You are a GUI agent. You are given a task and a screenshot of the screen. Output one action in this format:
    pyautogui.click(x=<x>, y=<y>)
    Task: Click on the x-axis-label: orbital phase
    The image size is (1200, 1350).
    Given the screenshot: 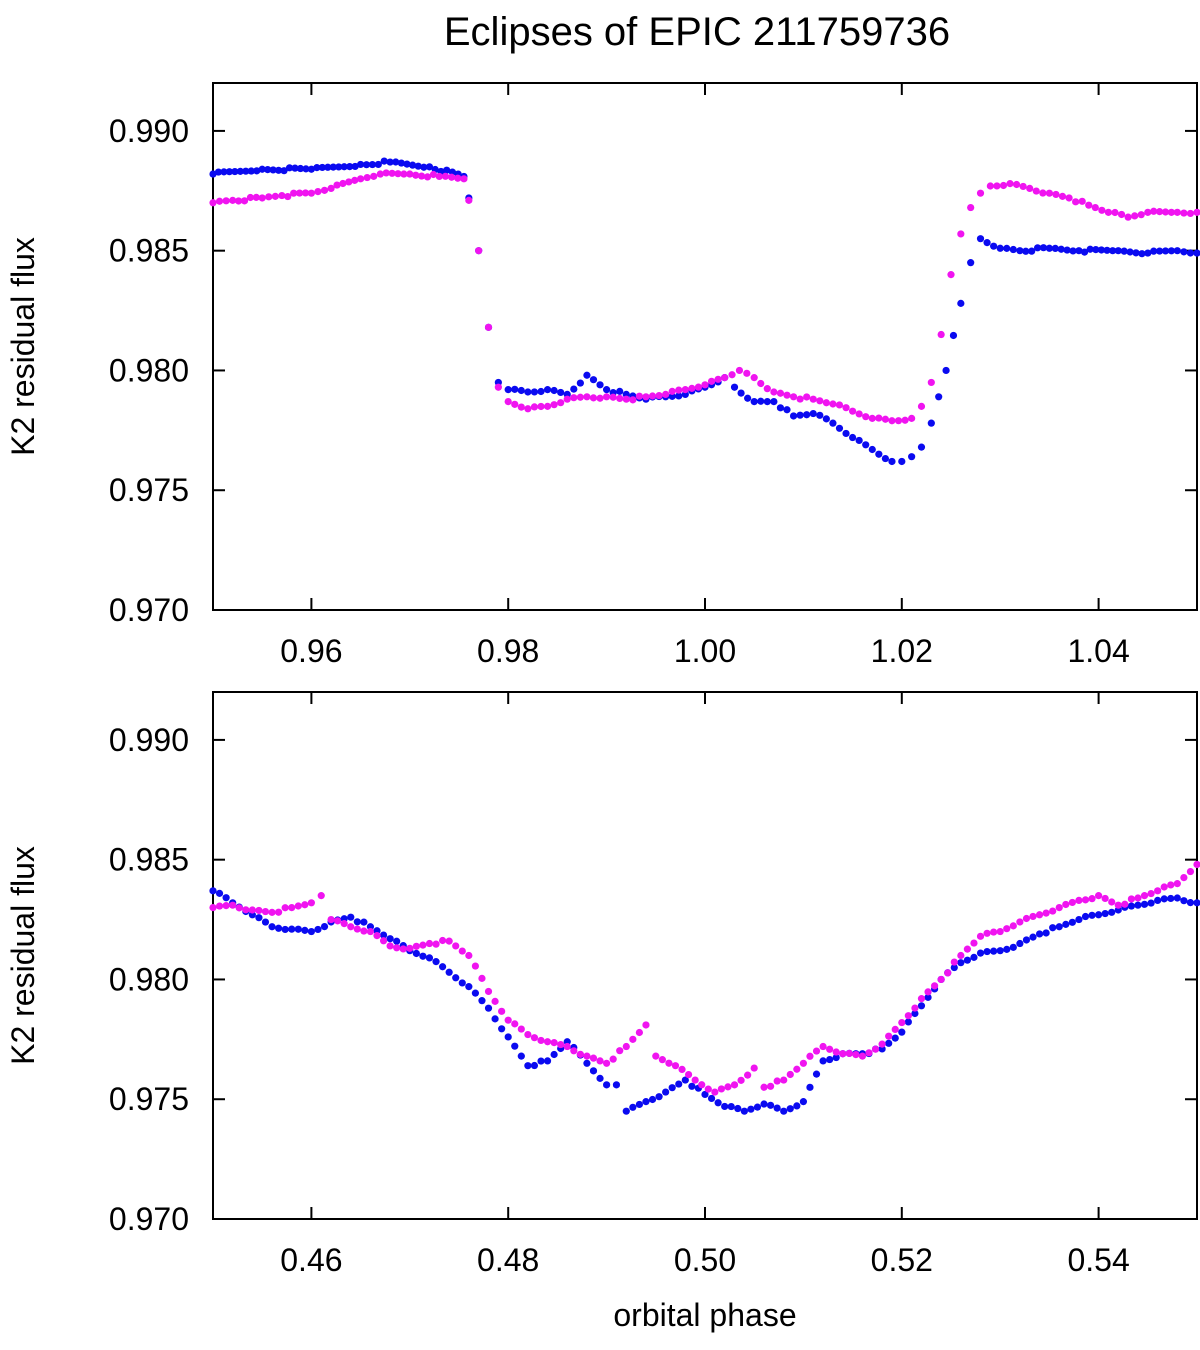 What is the action you would take?
    pyautogui.click(x=704, y=1315)
    